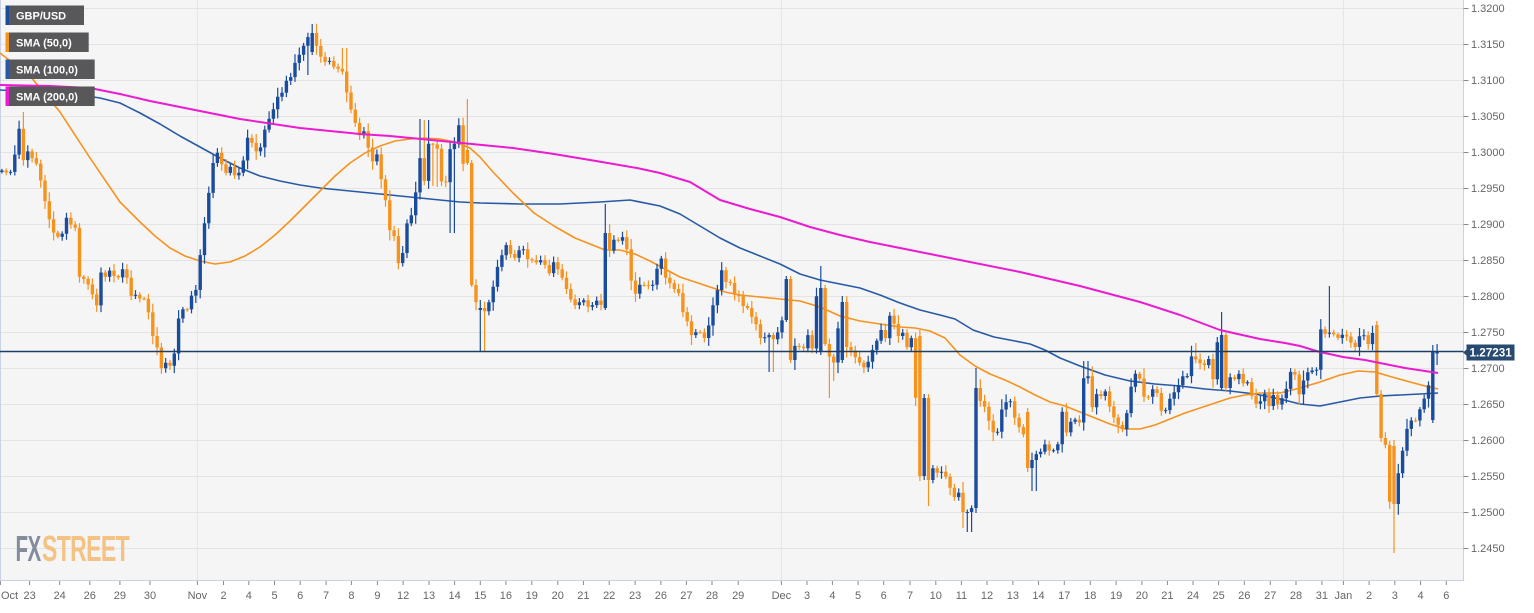 This screenshot has height=613, width=1534. Describe the element at coordinates (9, 596) in the screenshot. I see `svg-text: Oct` at that location.